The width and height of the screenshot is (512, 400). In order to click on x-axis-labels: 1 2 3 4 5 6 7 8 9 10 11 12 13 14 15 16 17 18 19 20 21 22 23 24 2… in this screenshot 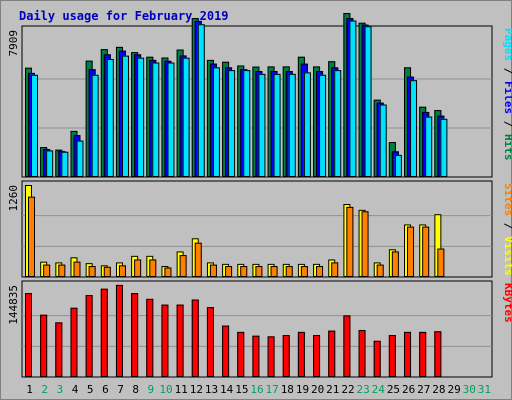, I will do `click(258, 389)`.